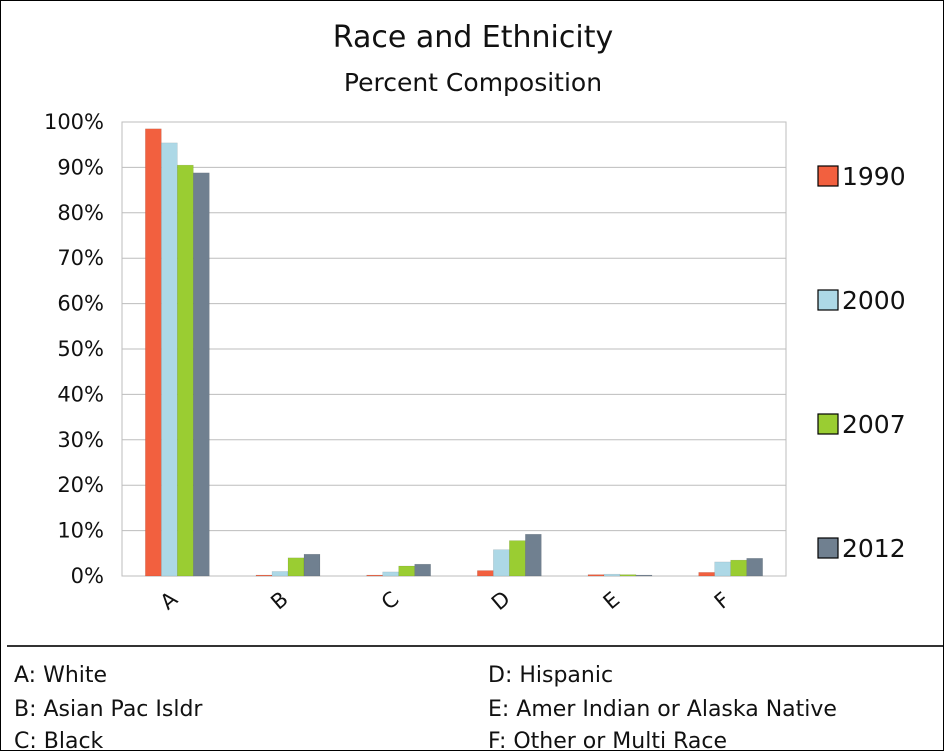 This screenshot has width=946, height=754. Describe the element at coordinates (517, 558) in the screenshot. I see `bar-d-2007` at that location.